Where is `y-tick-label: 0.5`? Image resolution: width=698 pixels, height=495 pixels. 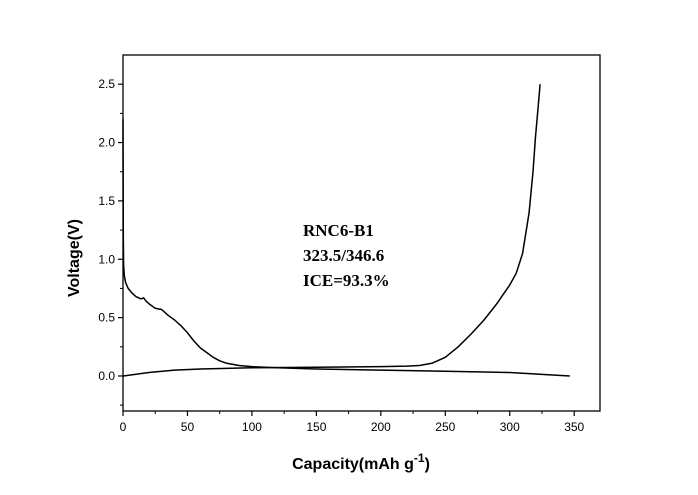 y-tick-label: 0.5 is located at coordinates (106, 318).